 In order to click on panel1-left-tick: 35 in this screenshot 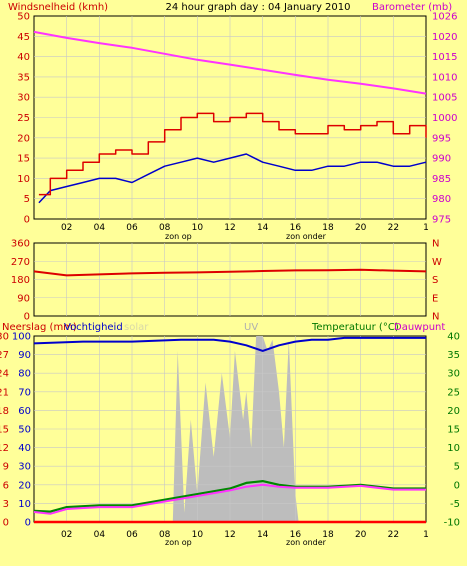, I will do `click(23, 77)`.